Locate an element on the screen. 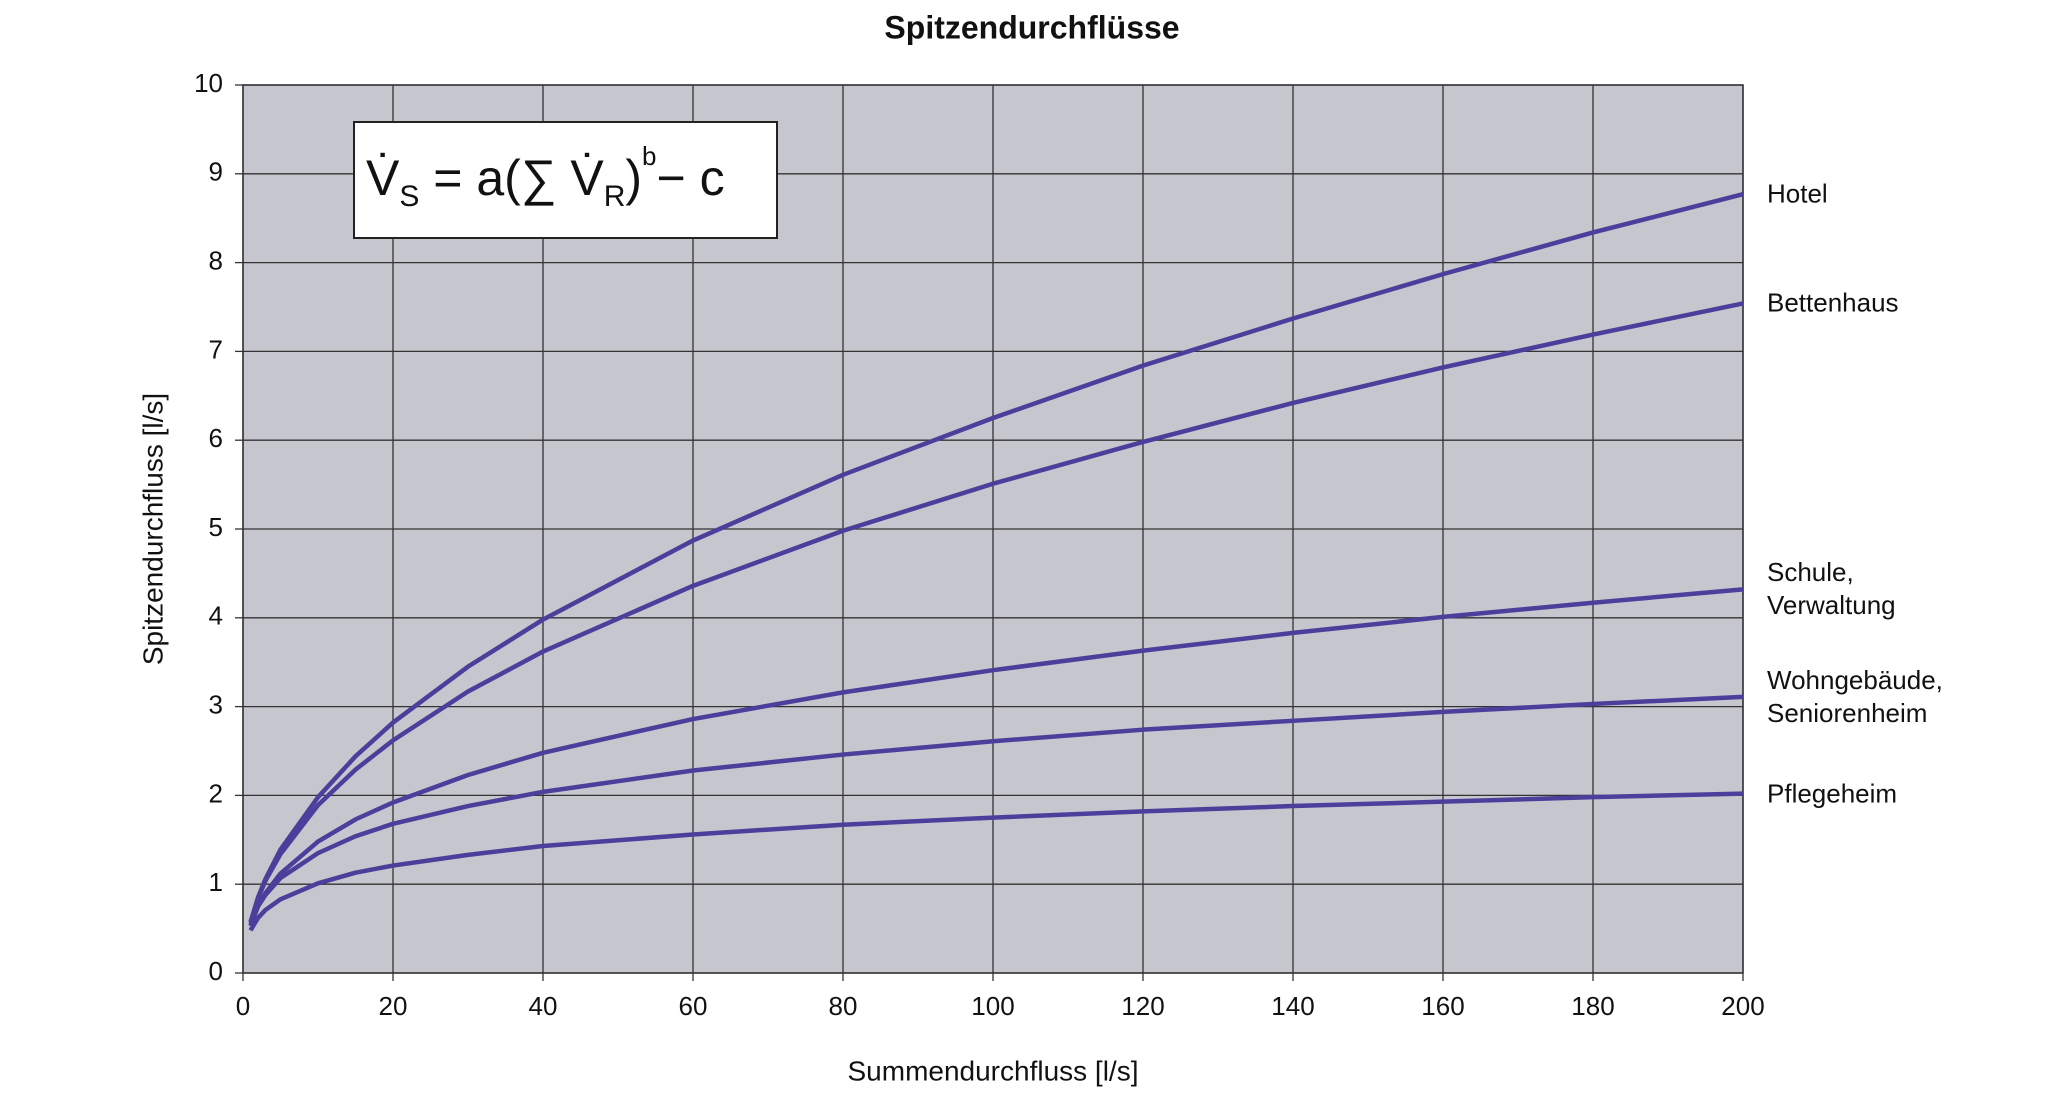 This screenshot has height=1105, width=2067. chart-title: Spitzendurchflüsse is located at coordinates (1031, 27).